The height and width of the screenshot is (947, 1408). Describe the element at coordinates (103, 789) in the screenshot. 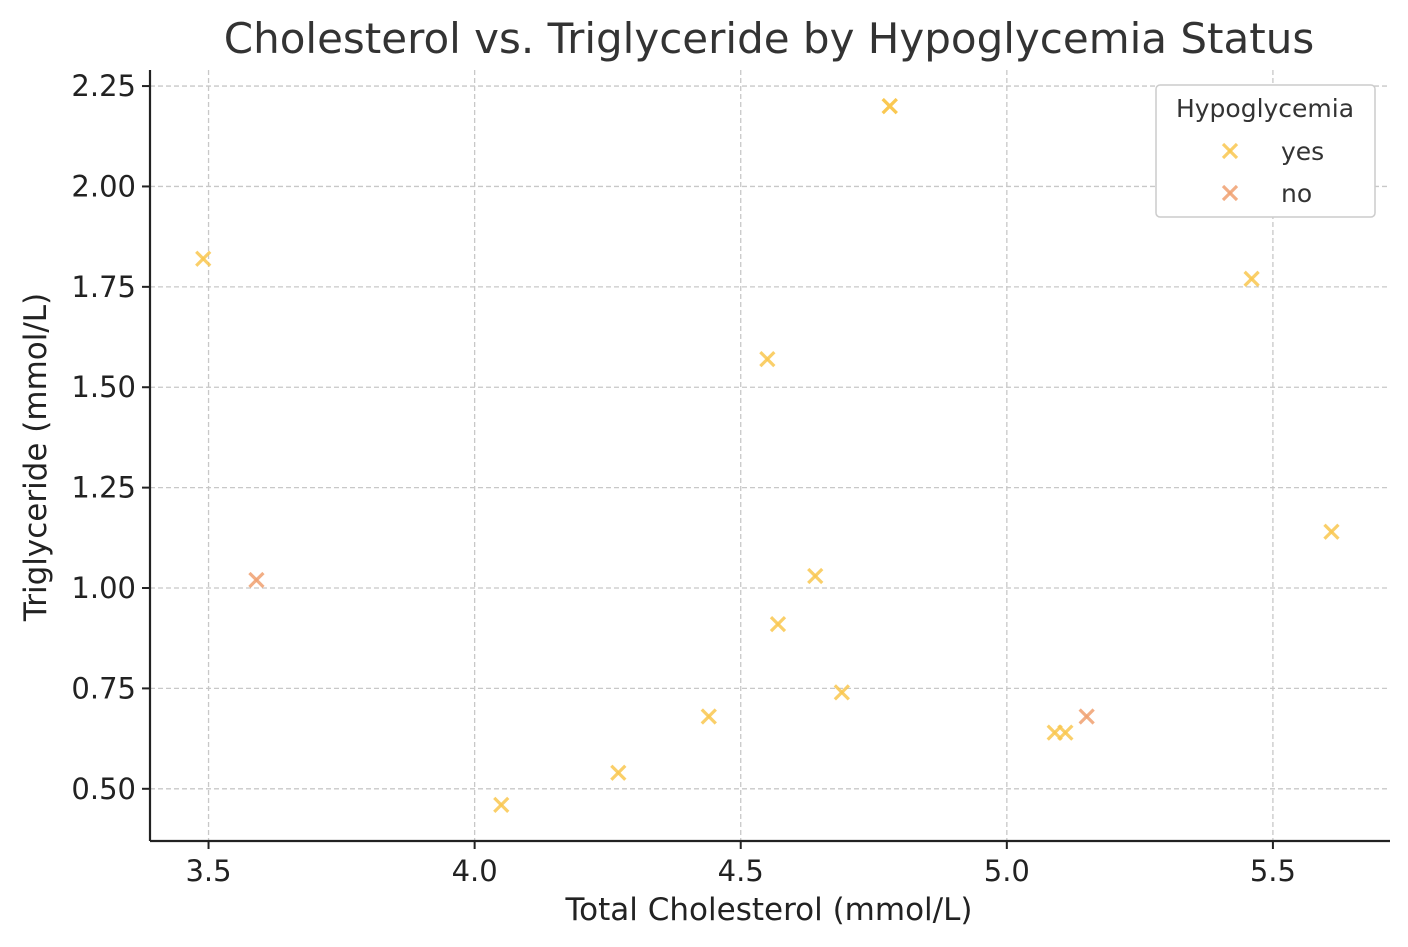

I see `y-tick-label: 0.50` at that location.